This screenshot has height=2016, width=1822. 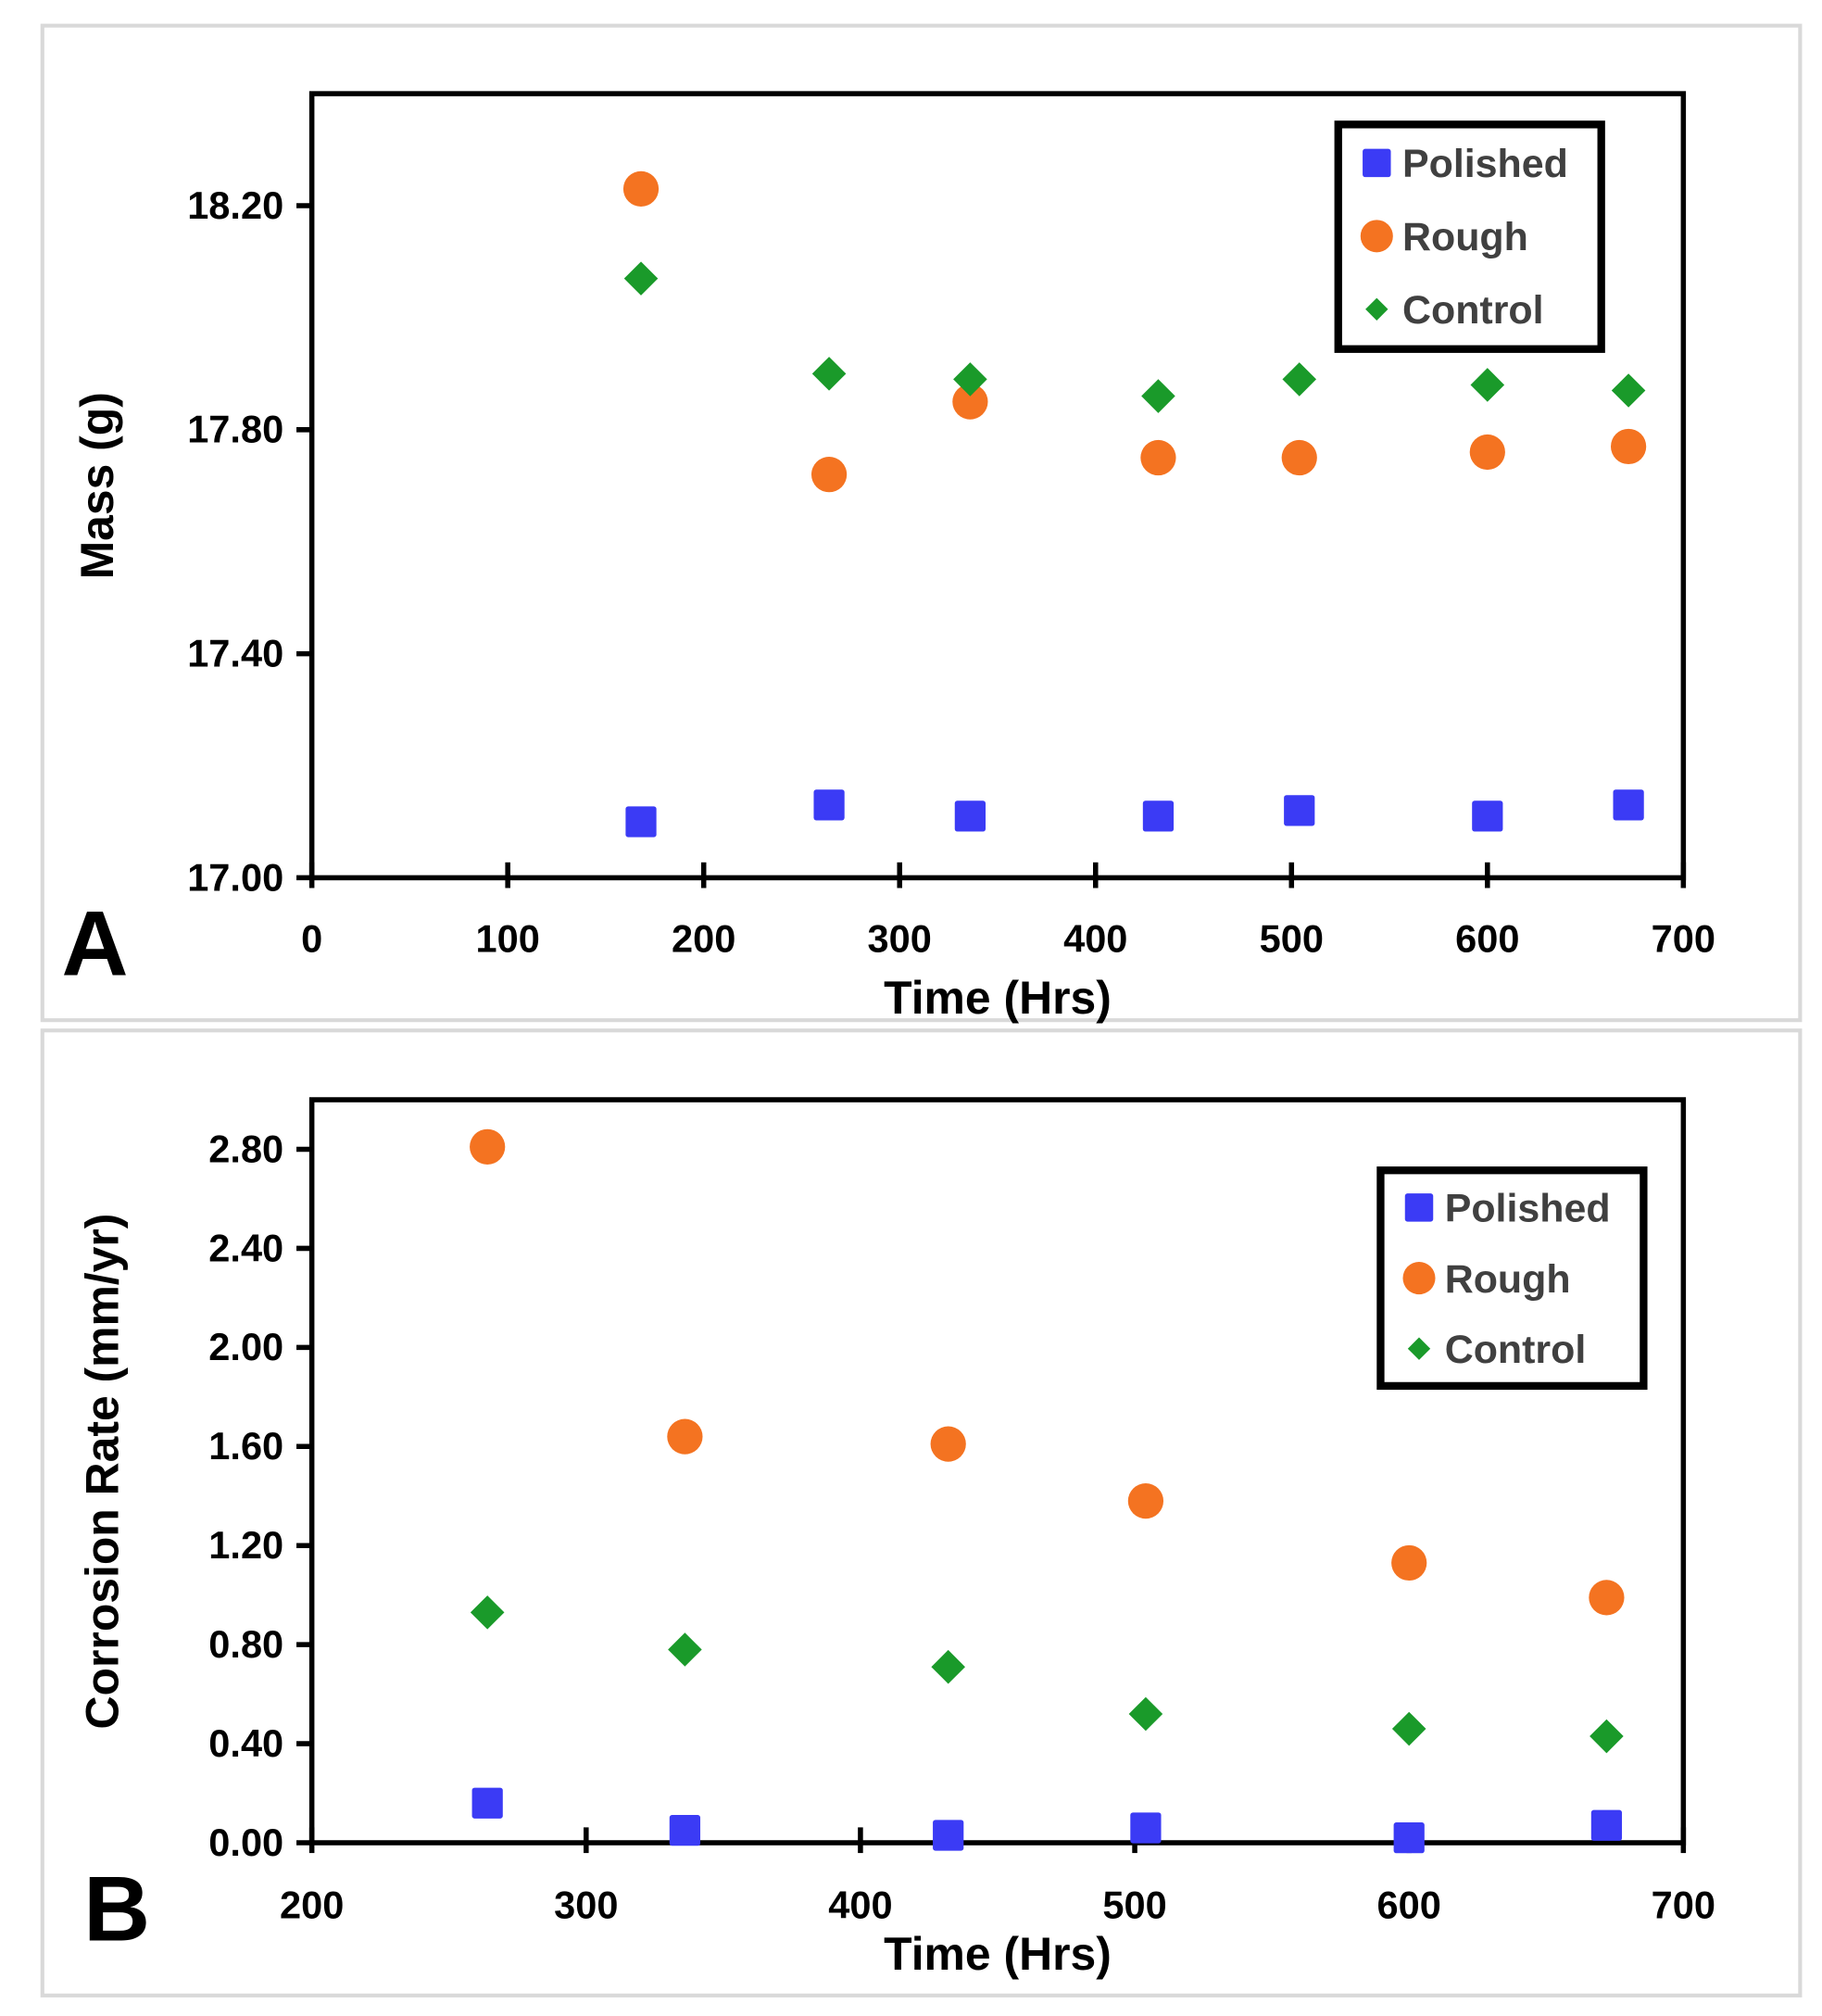 I want to click on y-tick-label: 1.20, so click(x=246, y=1545).